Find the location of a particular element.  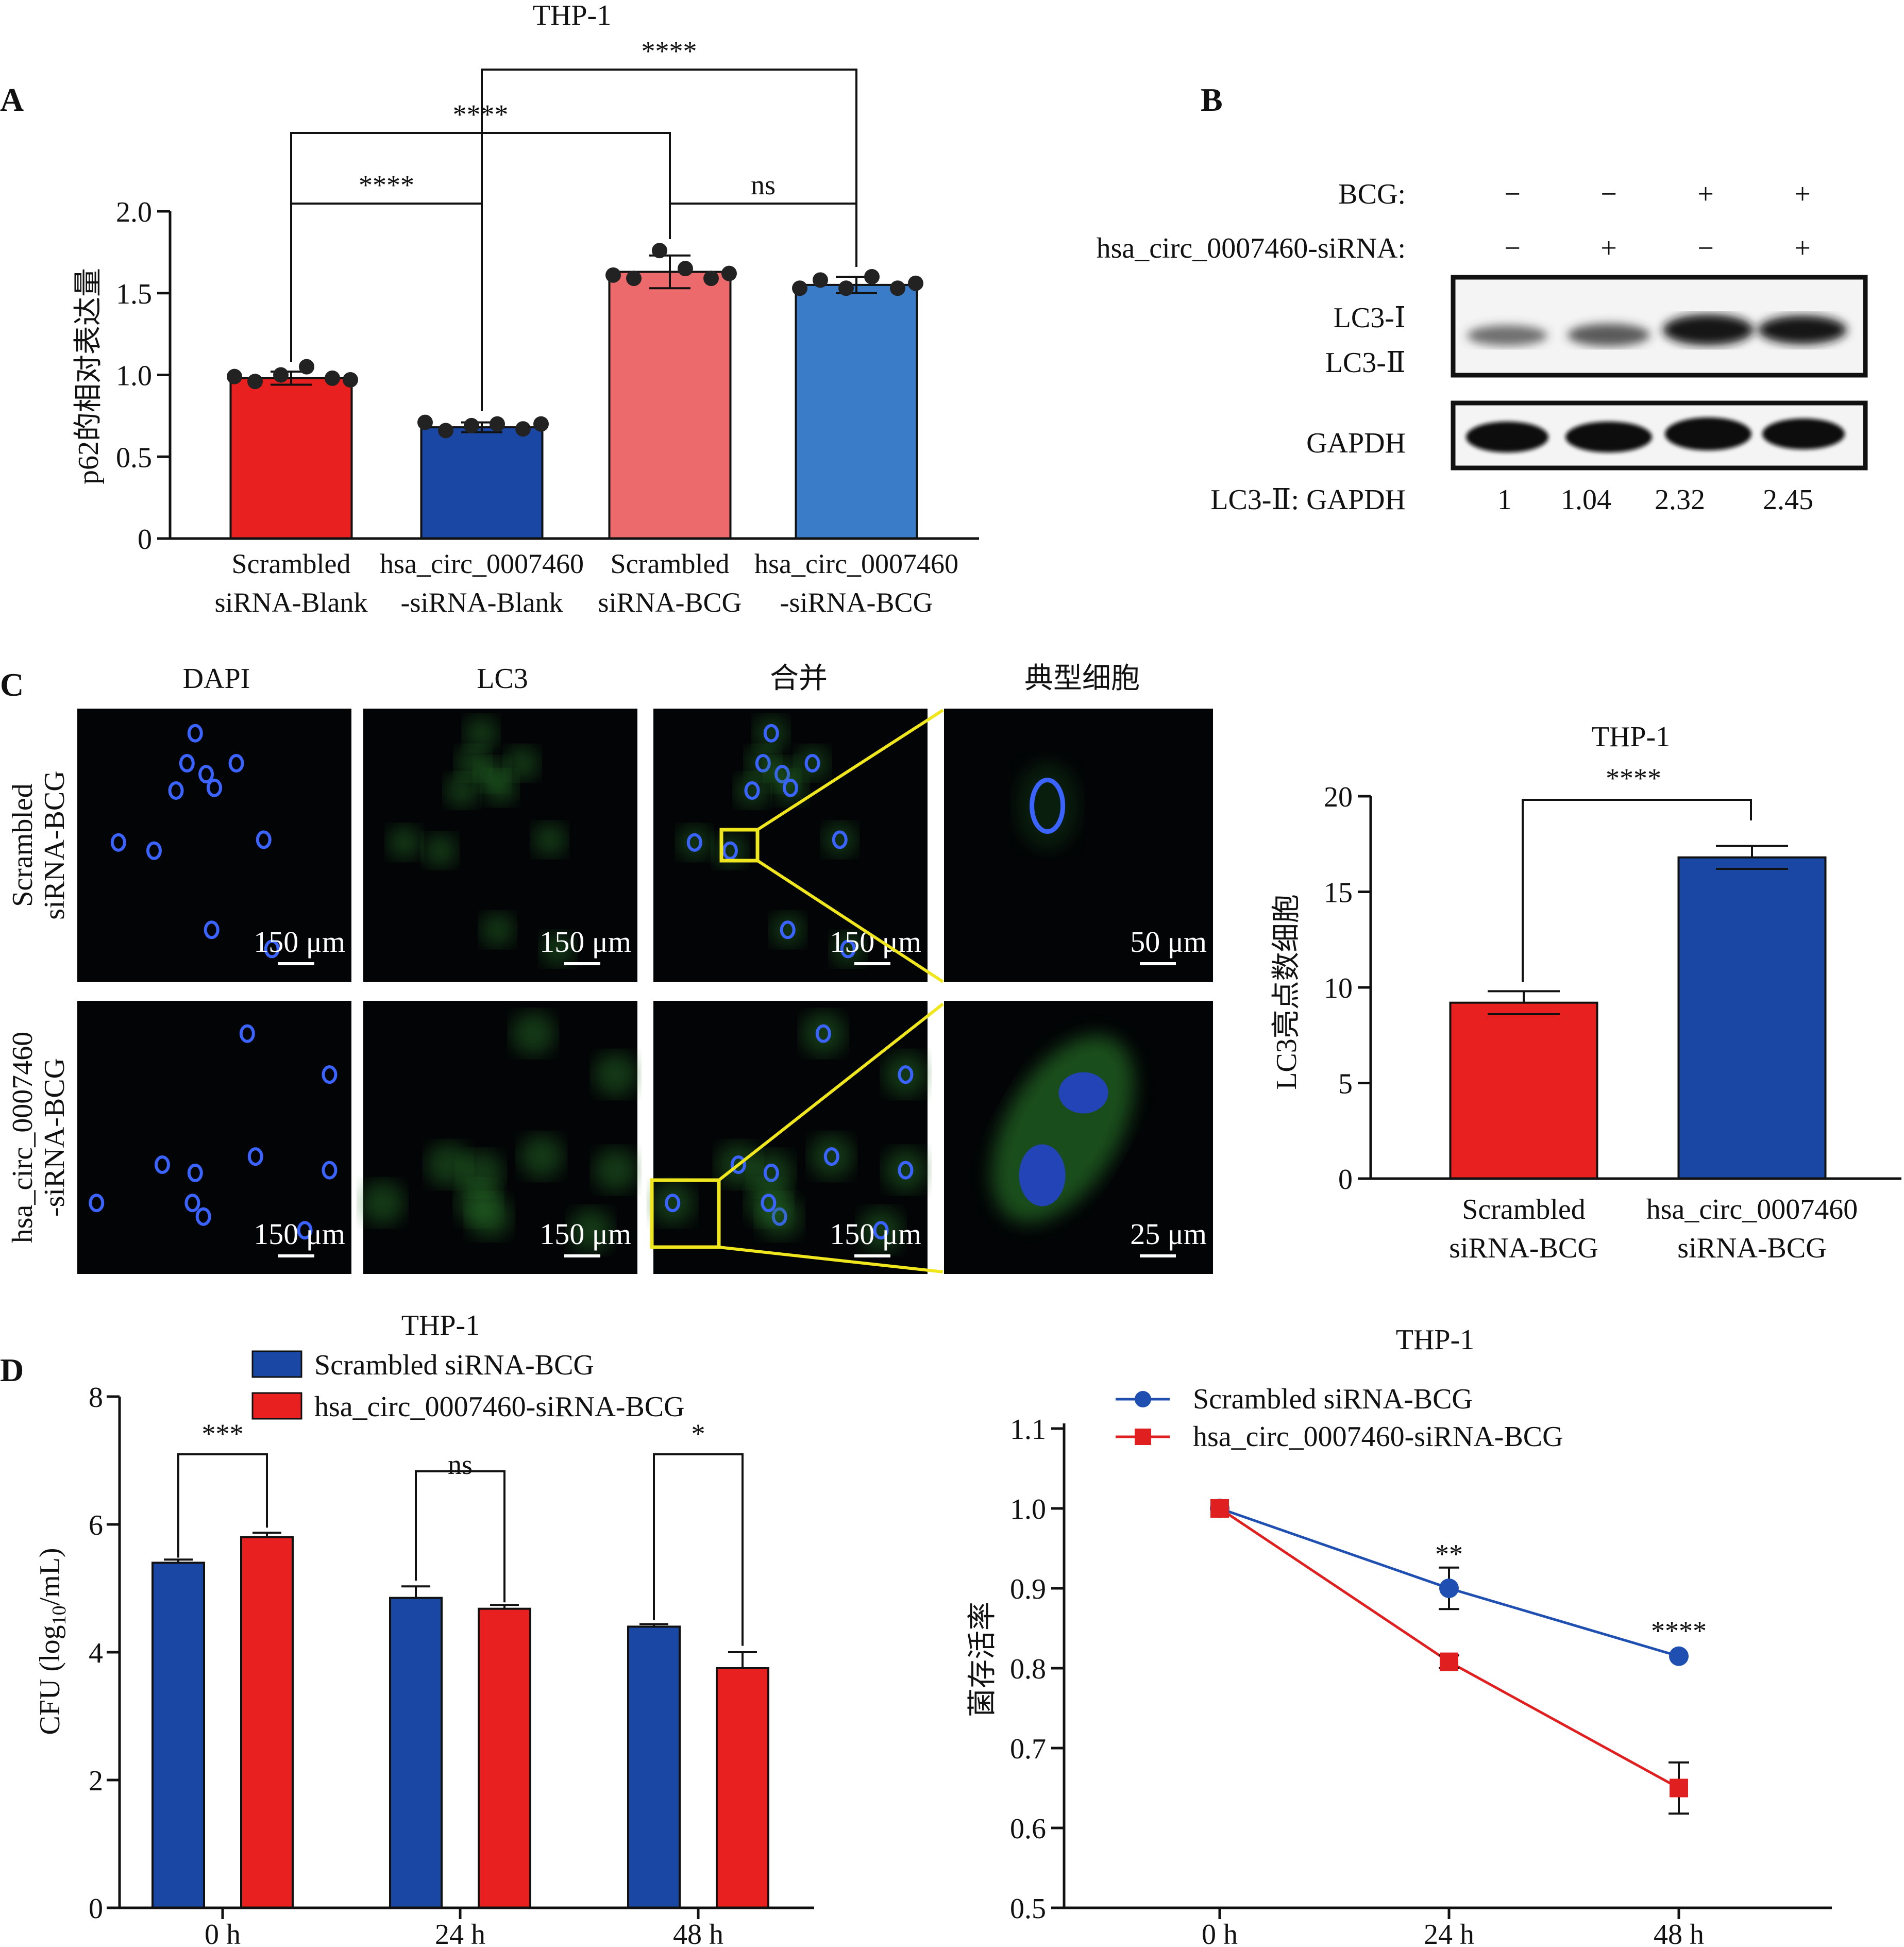

significance-label: ** is located at coordinates (1449, 1554).